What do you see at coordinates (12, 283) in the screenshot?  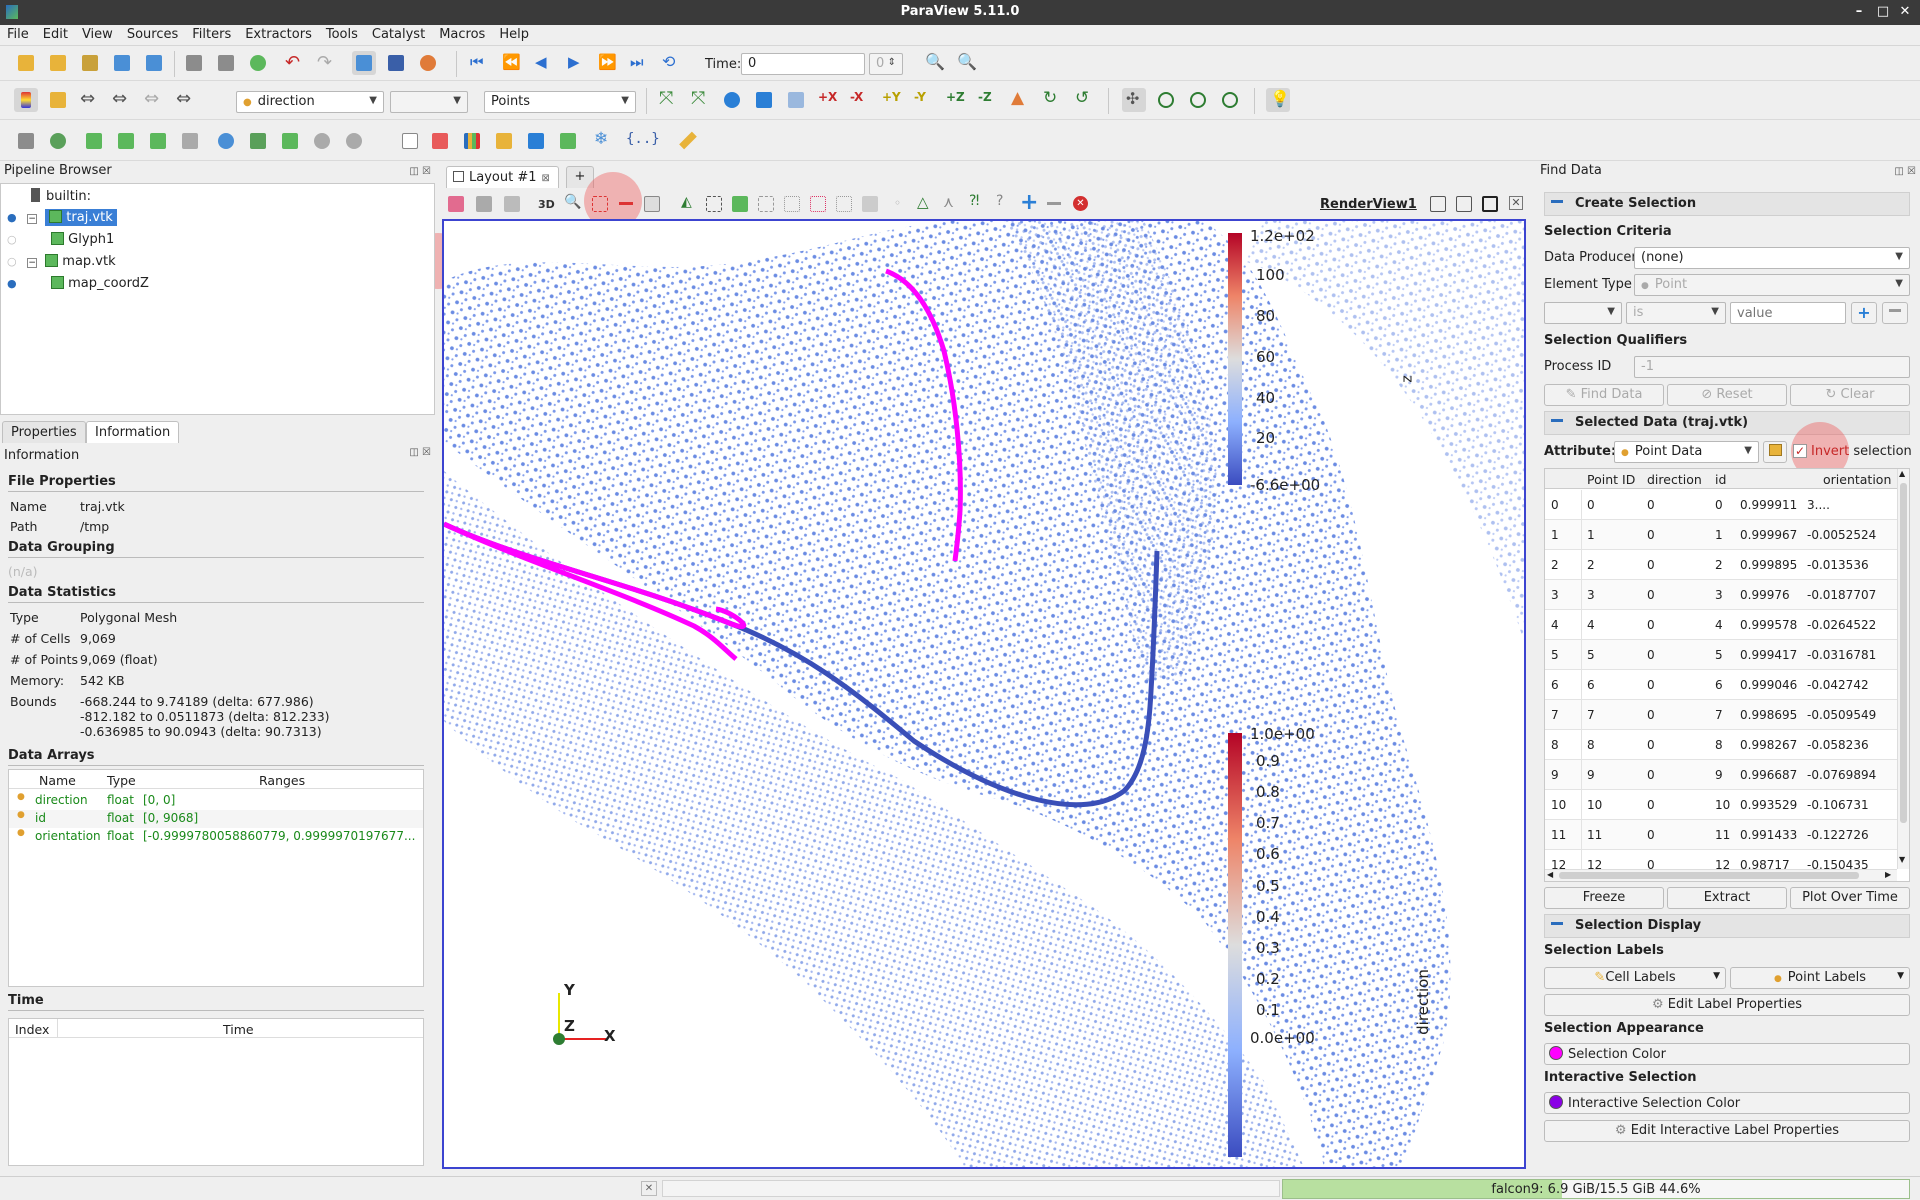 I see `eye-visible-icon: ●` at bounding box center [12, 283].